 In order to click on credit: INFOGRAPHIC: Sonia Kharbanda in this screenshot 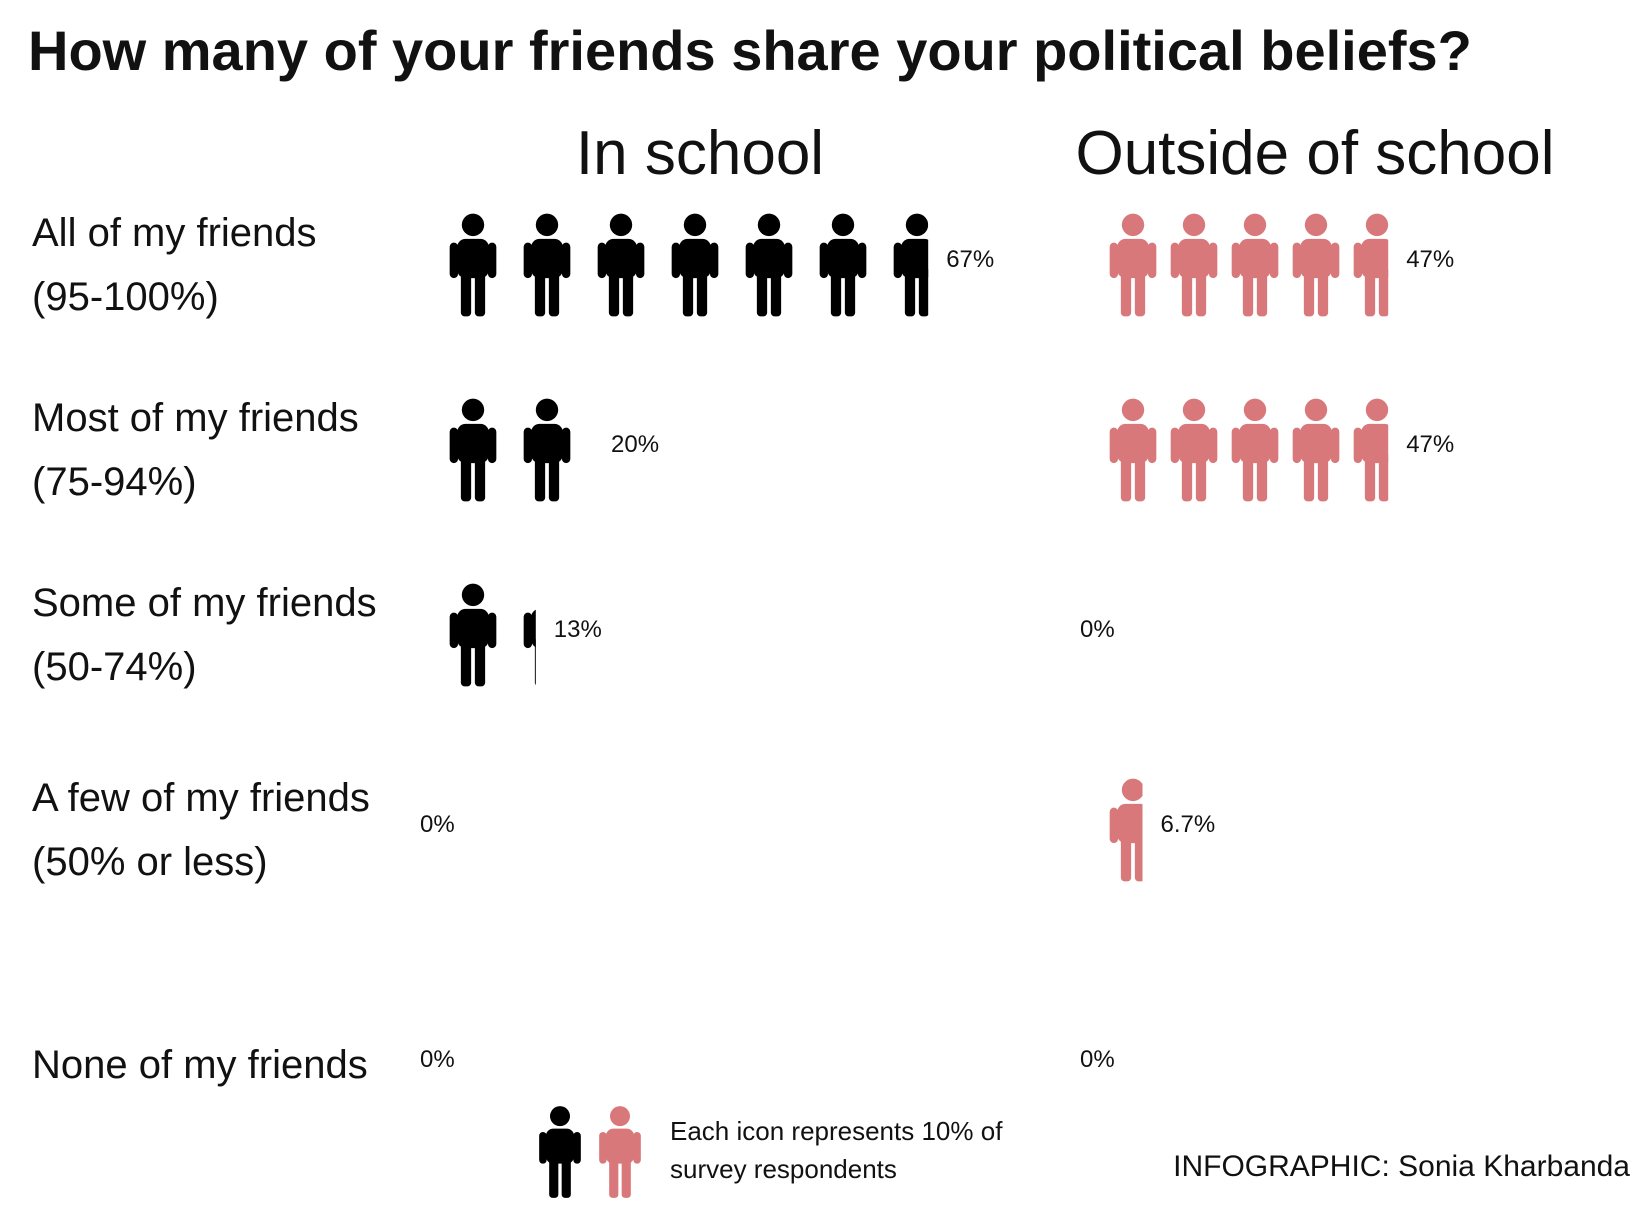, I will do `click(1401, 1166)`.